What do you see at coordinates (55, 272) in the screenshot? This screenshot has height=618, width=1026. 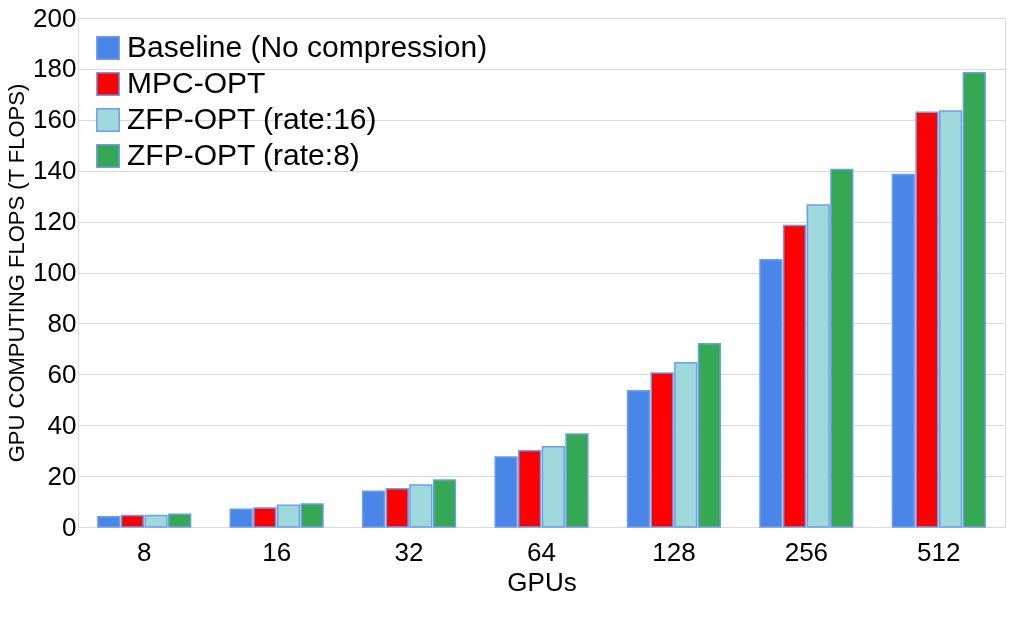 I see `y-tick-label: 100` at bounding box center [55, 272].